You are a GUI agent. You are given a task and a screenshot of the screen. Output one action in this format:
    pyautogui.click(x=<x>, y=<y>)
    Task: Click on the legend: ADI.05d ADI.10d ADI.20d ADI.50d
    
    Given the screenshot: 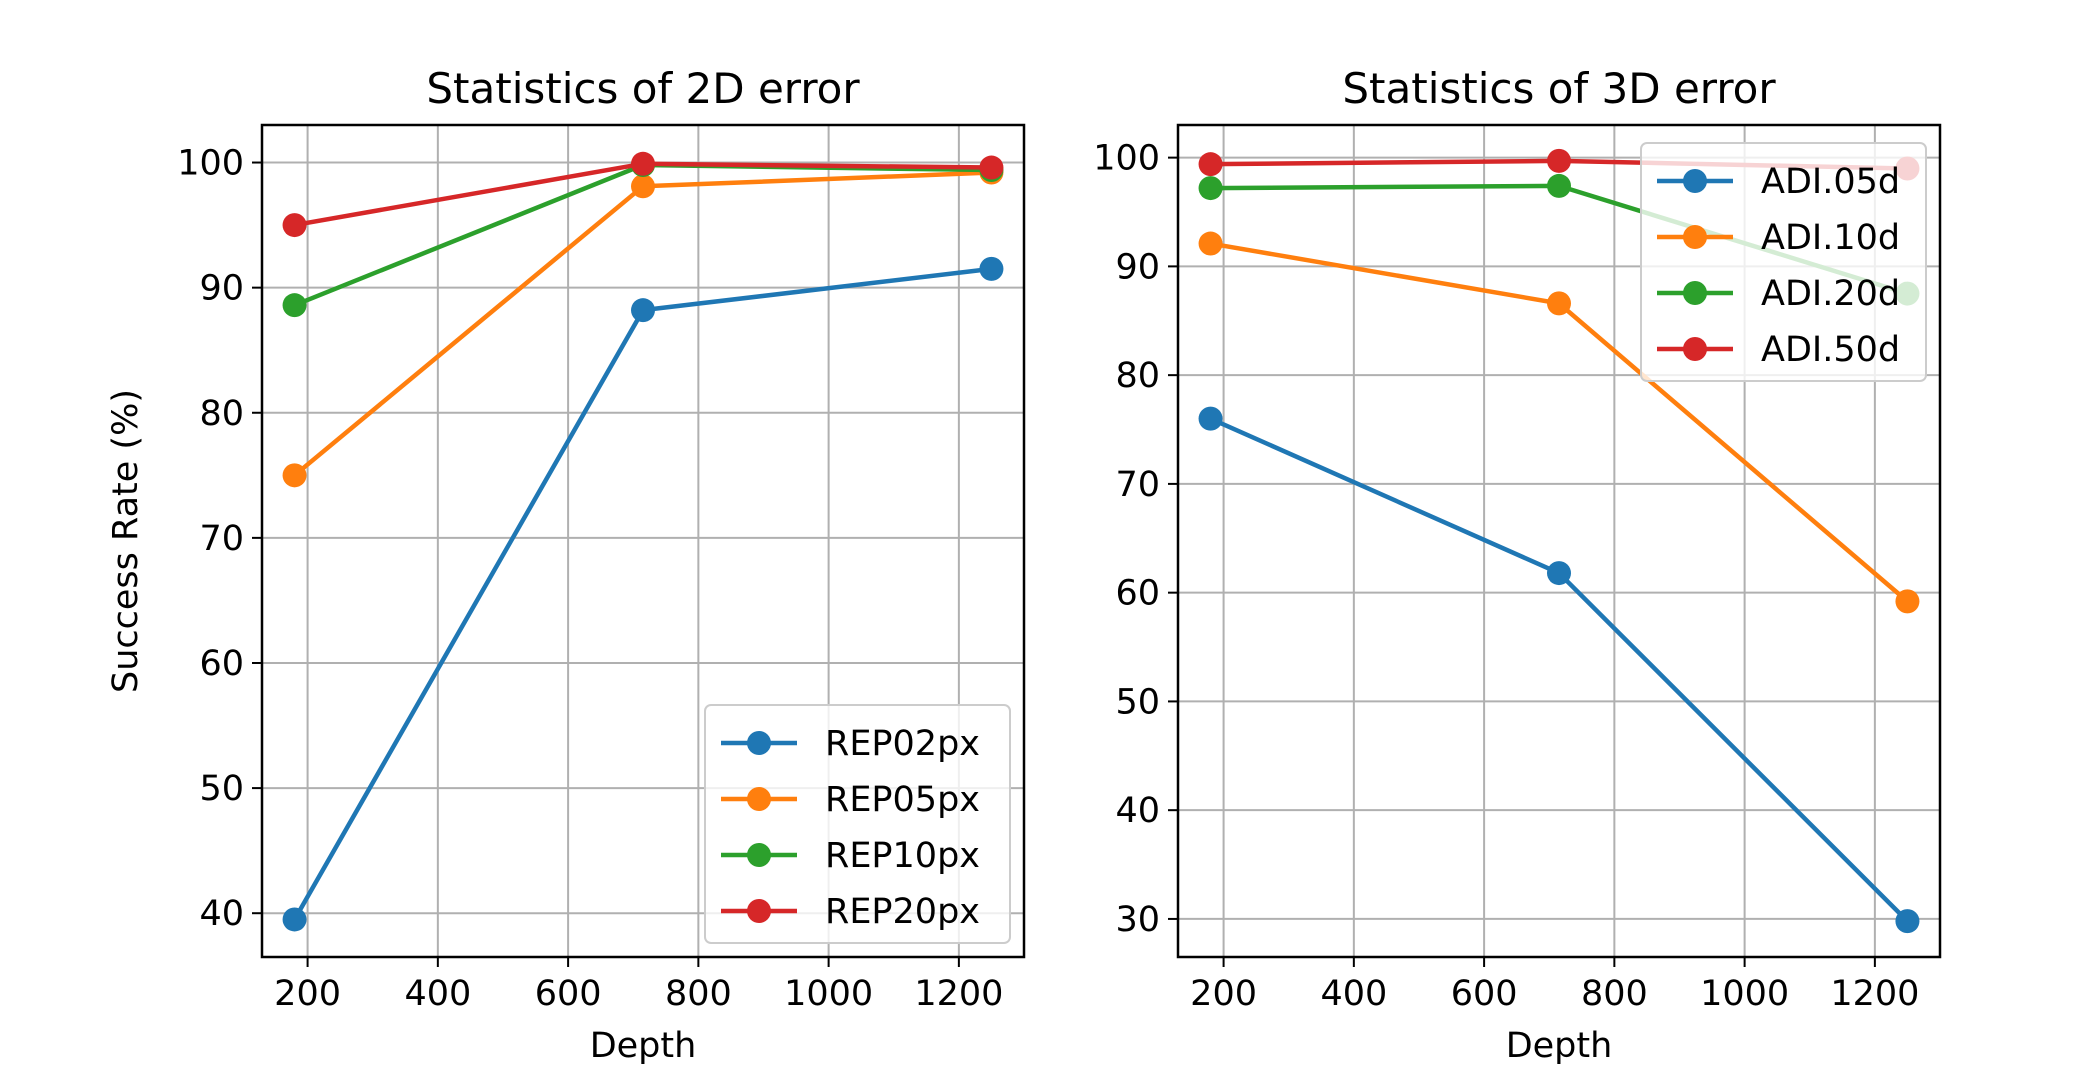 What is the action you would take?
    pyautogui.click(x=1783, y=262)
    